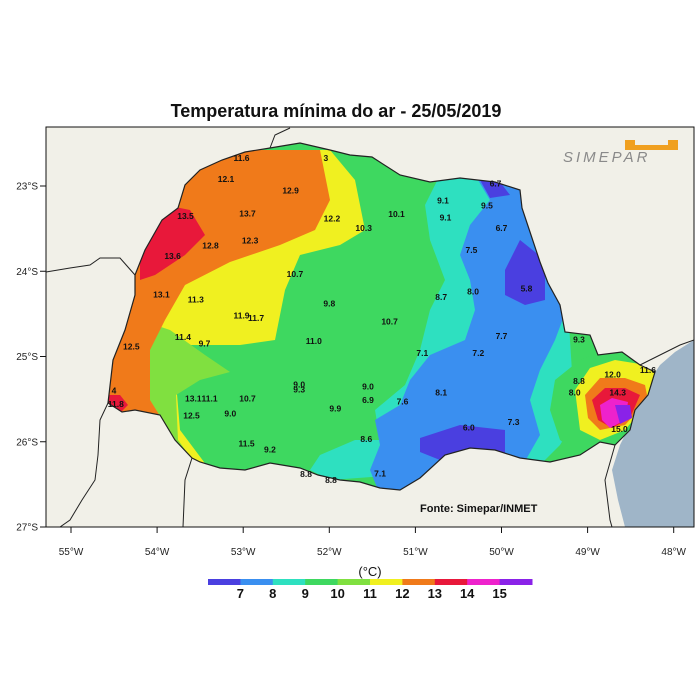 This screenshot has width=700, height=700. Describe the element at coordinates (479, 509) in the screenshot. I see `source-label: Fonte: Simepar/INMET` at that location.